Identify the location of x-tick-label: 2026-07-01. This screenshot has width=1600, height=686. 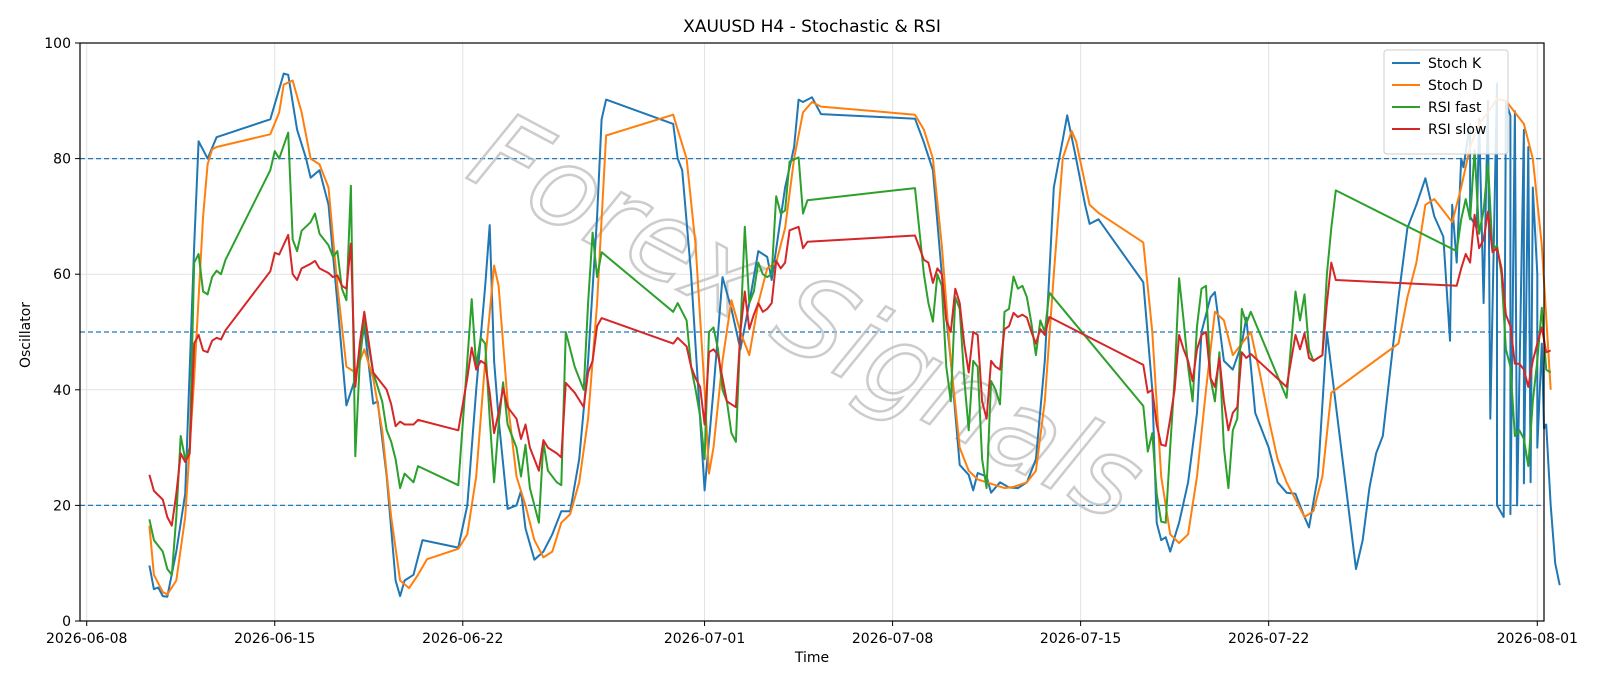
(704, 639).